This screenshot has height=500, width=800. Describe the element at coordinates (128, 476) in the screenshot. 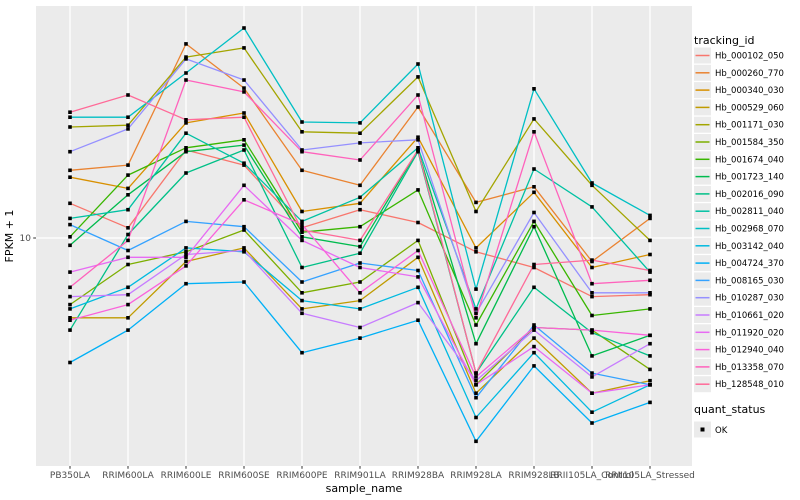

I see `x-tick-label: RRIM600LA` at that location.